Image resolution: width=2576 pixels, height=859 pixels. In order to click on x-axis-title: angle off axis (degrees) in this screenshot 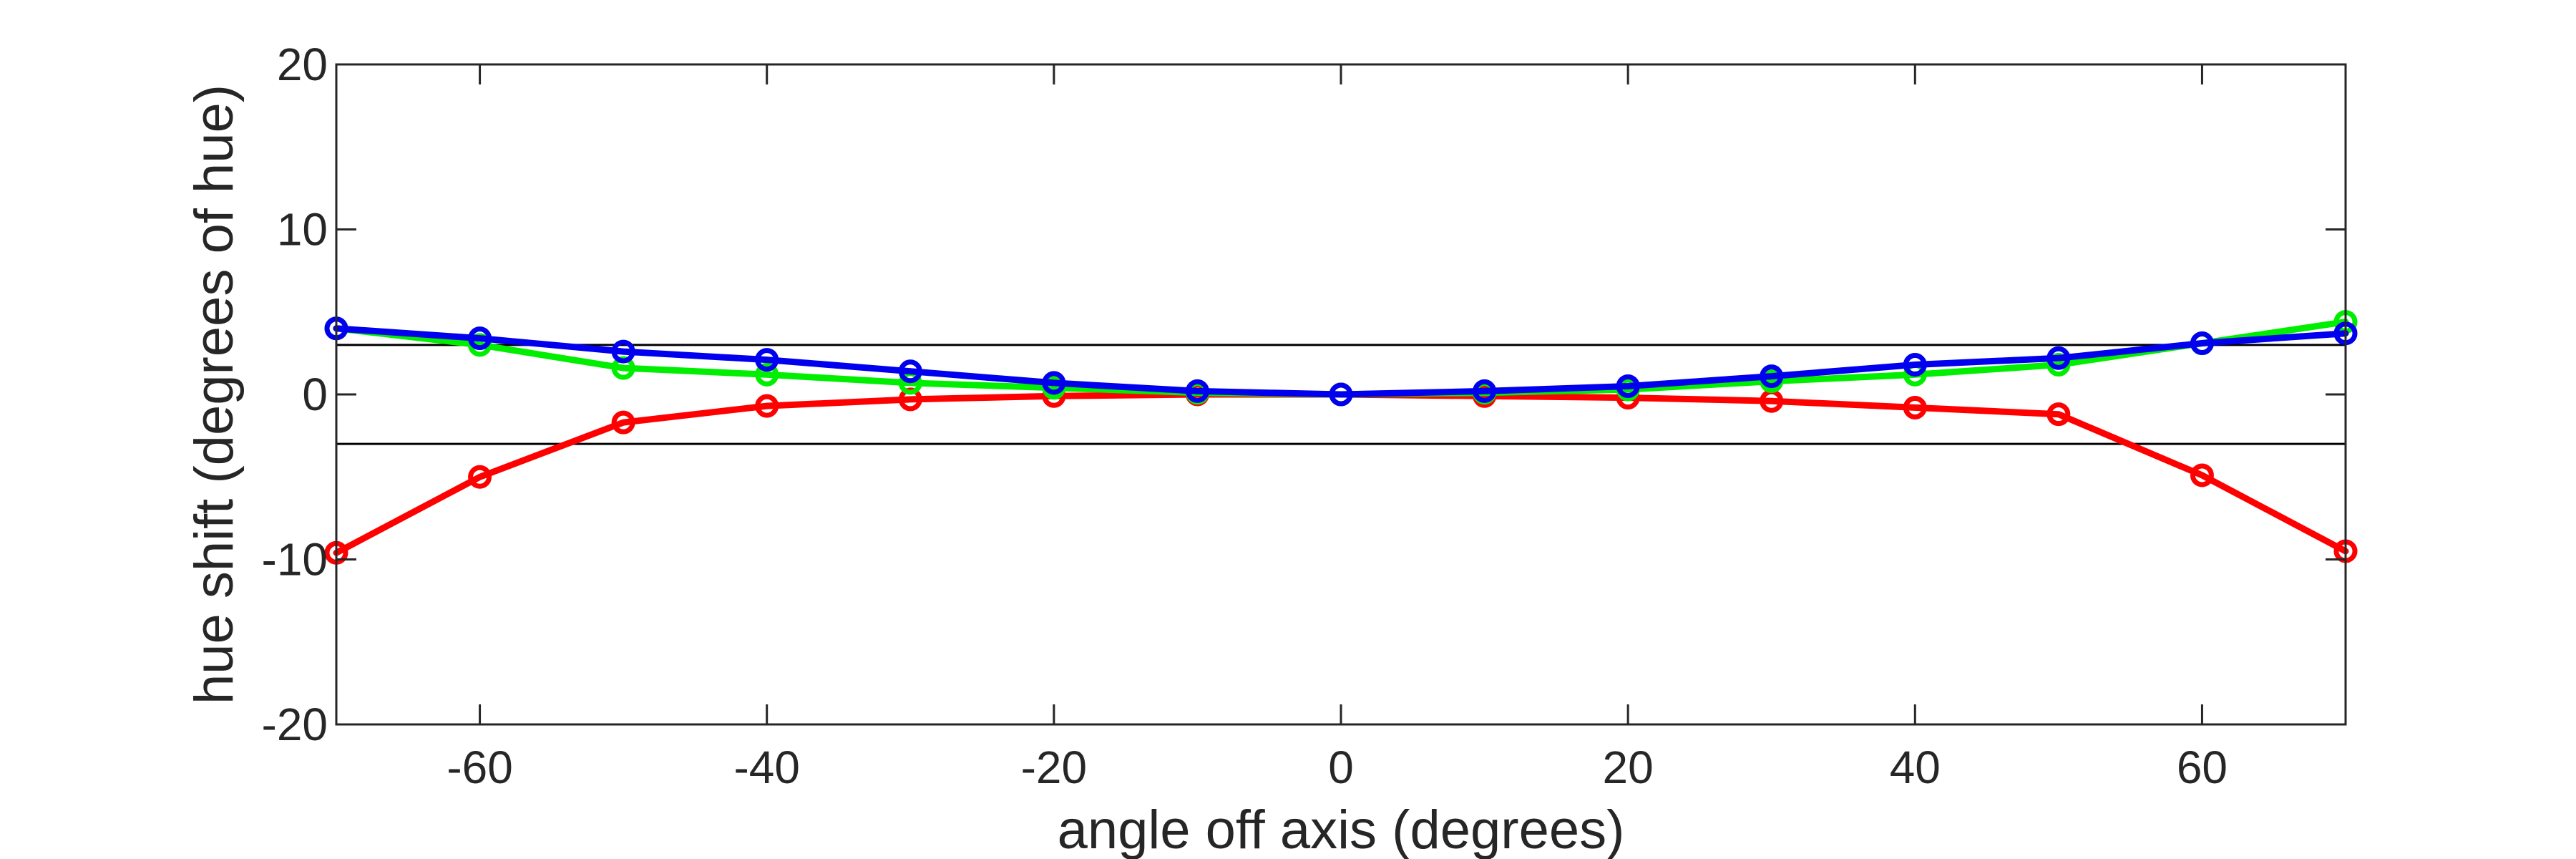, I will do `click(1341, 830)`.